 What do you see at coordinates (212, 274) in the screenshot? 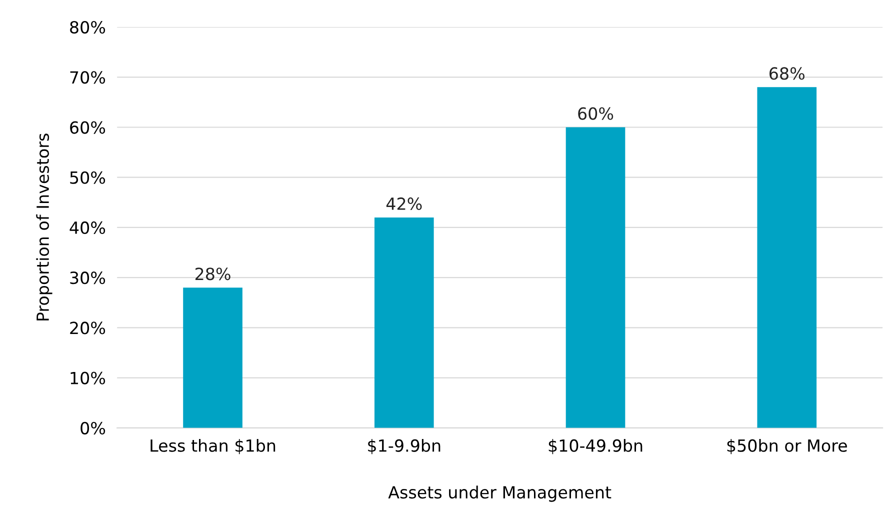
I see `data-label: 28%` at bounding box center [212, 274].